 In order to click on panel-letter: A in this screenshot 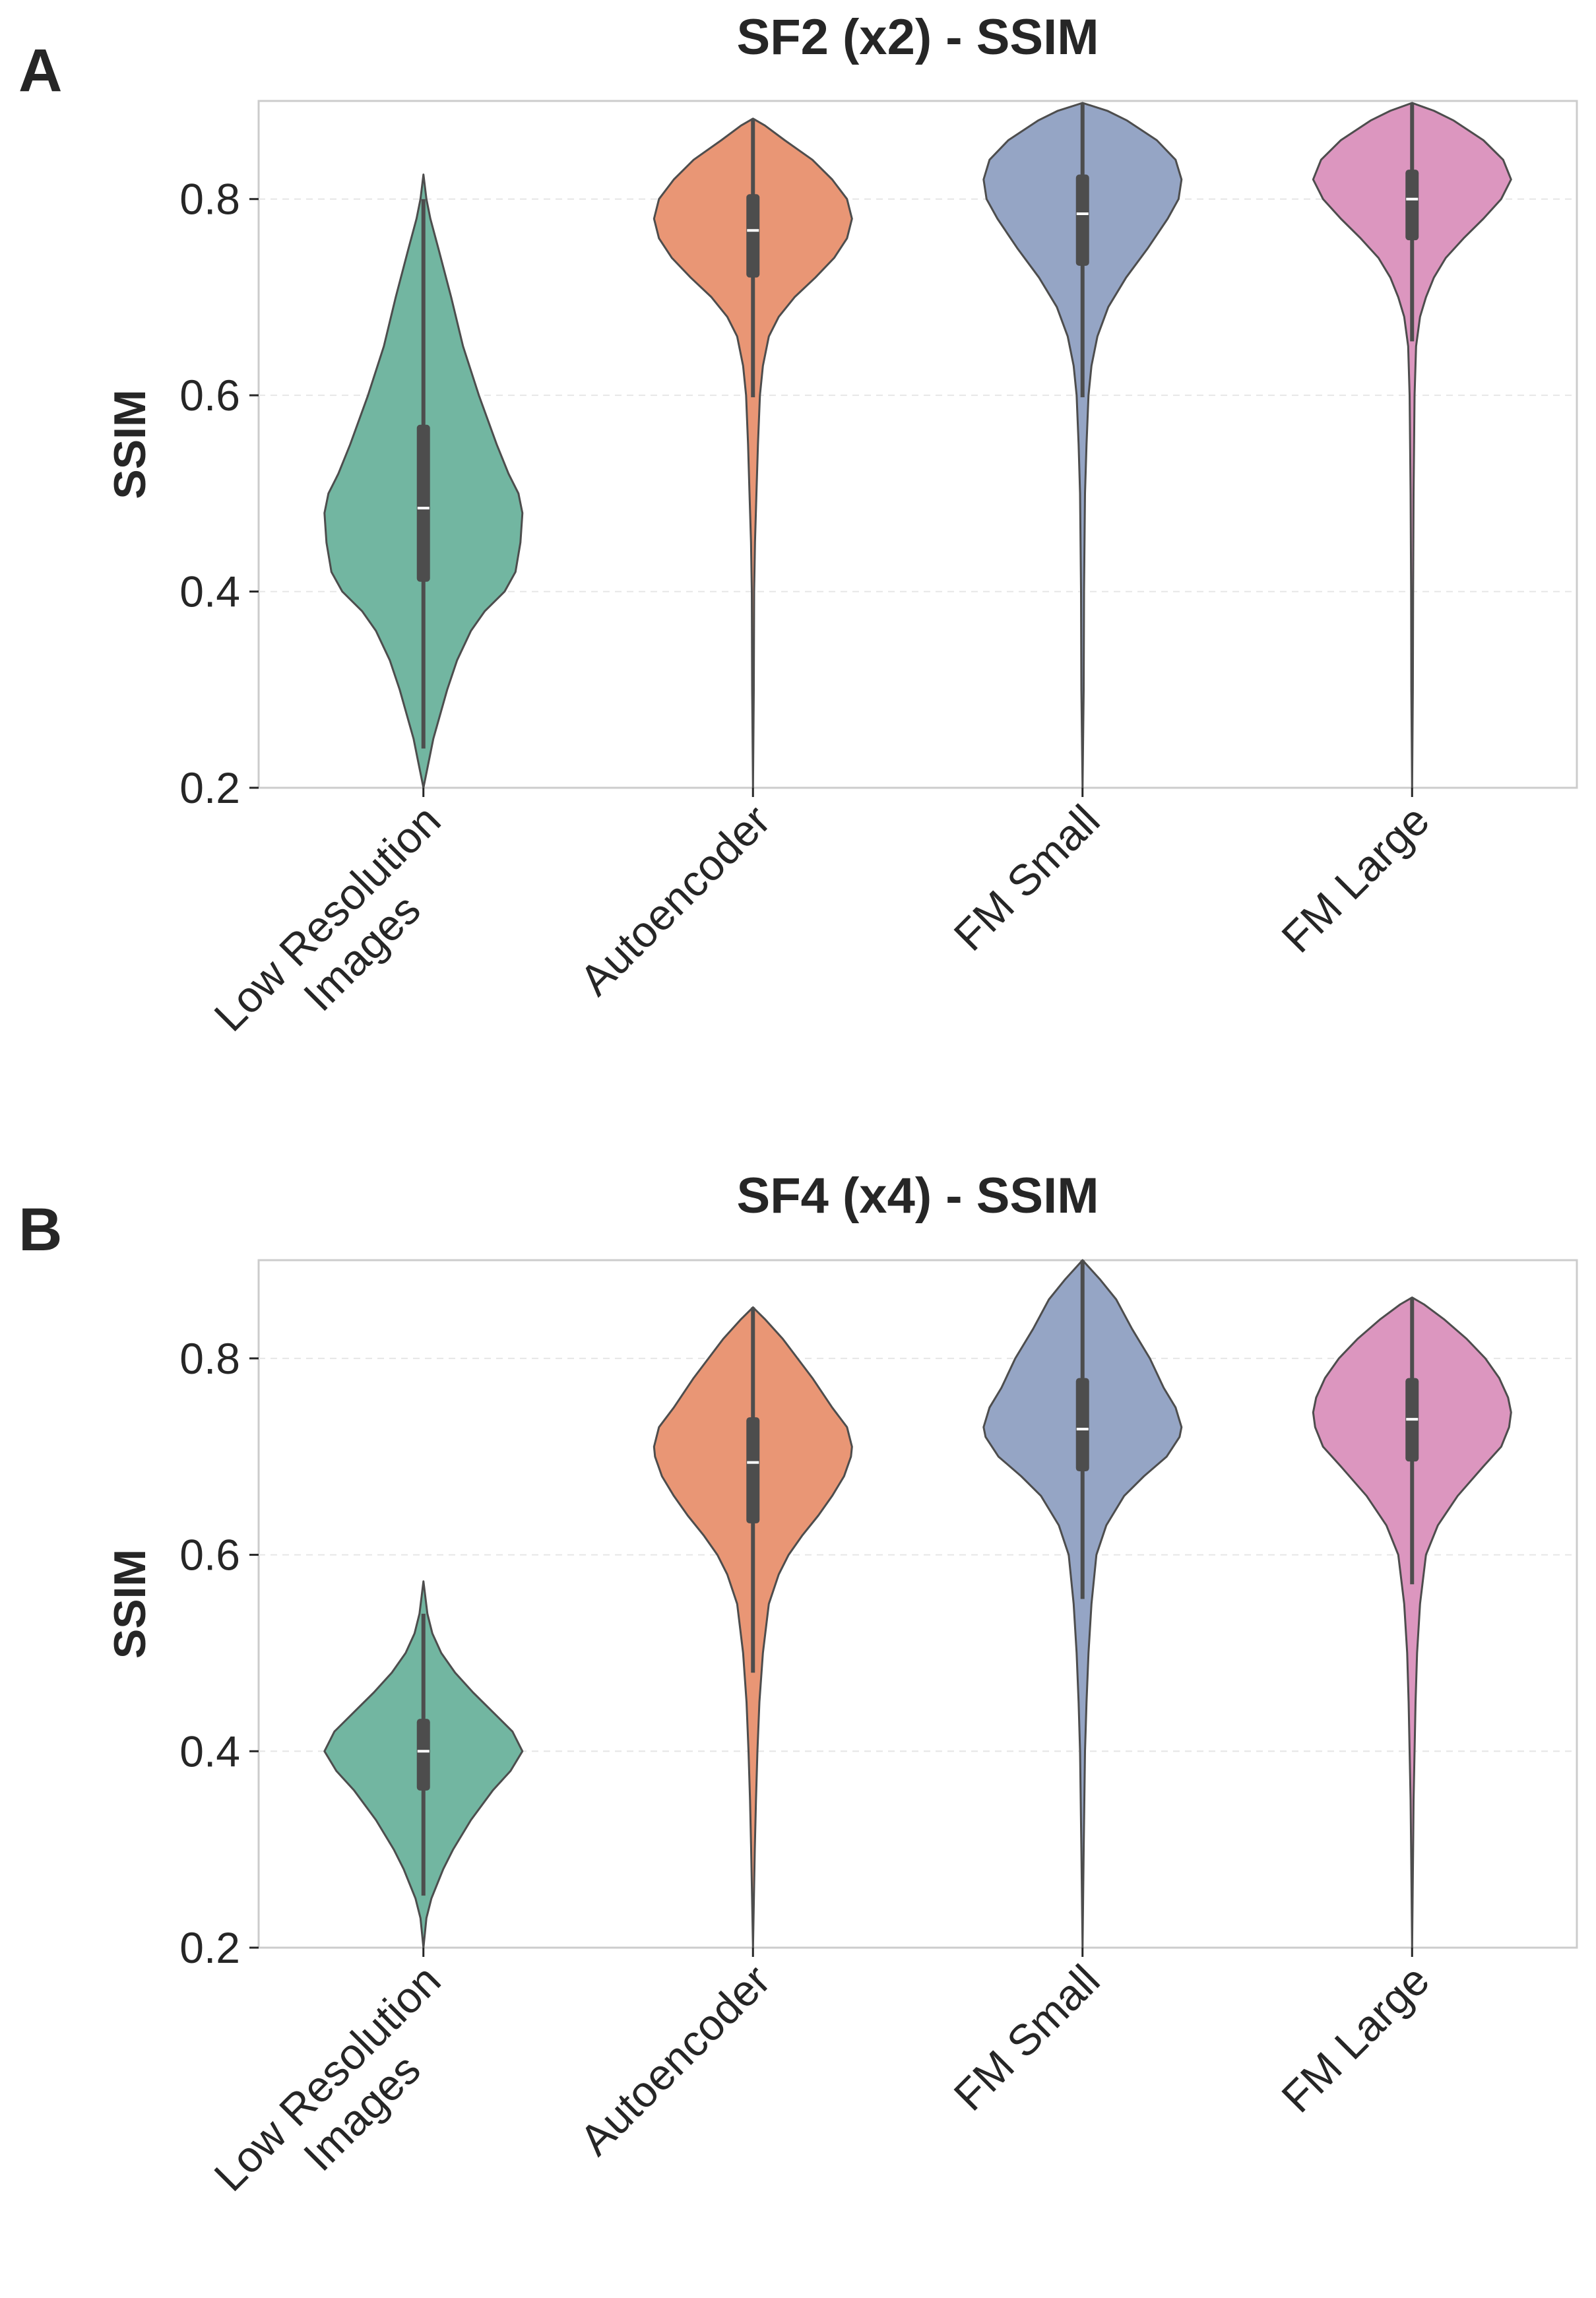, I will do `click(40, 70)`.